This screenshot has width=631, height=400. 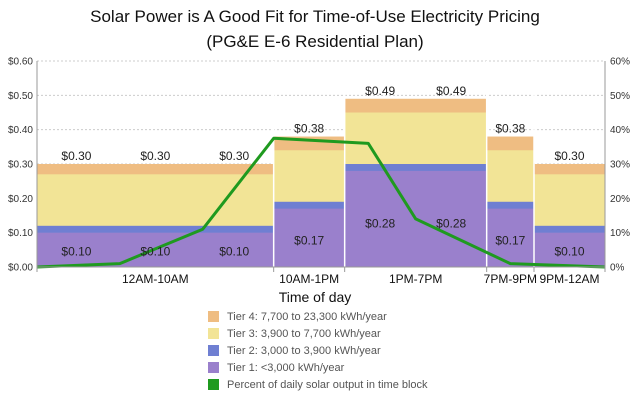 What do you see at coordinates (510, 279) in the screenshot?
I see `x-tick-label: 7PM-9PM` at bounding box center [510, 279].